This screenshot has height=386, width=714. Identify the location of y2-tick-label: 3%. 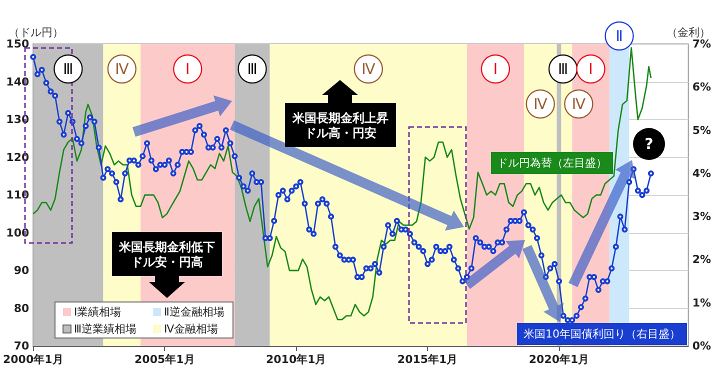
(702, 217).